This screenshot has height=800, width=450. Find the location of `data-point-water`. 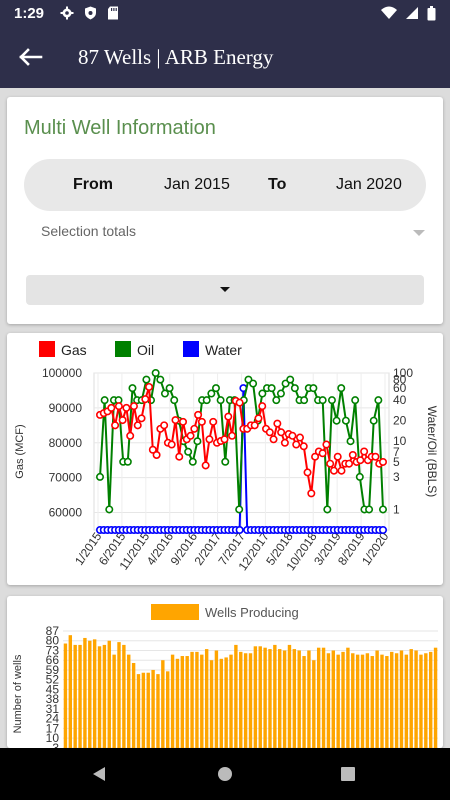

data-point-water is located at coordinates (382, 530).